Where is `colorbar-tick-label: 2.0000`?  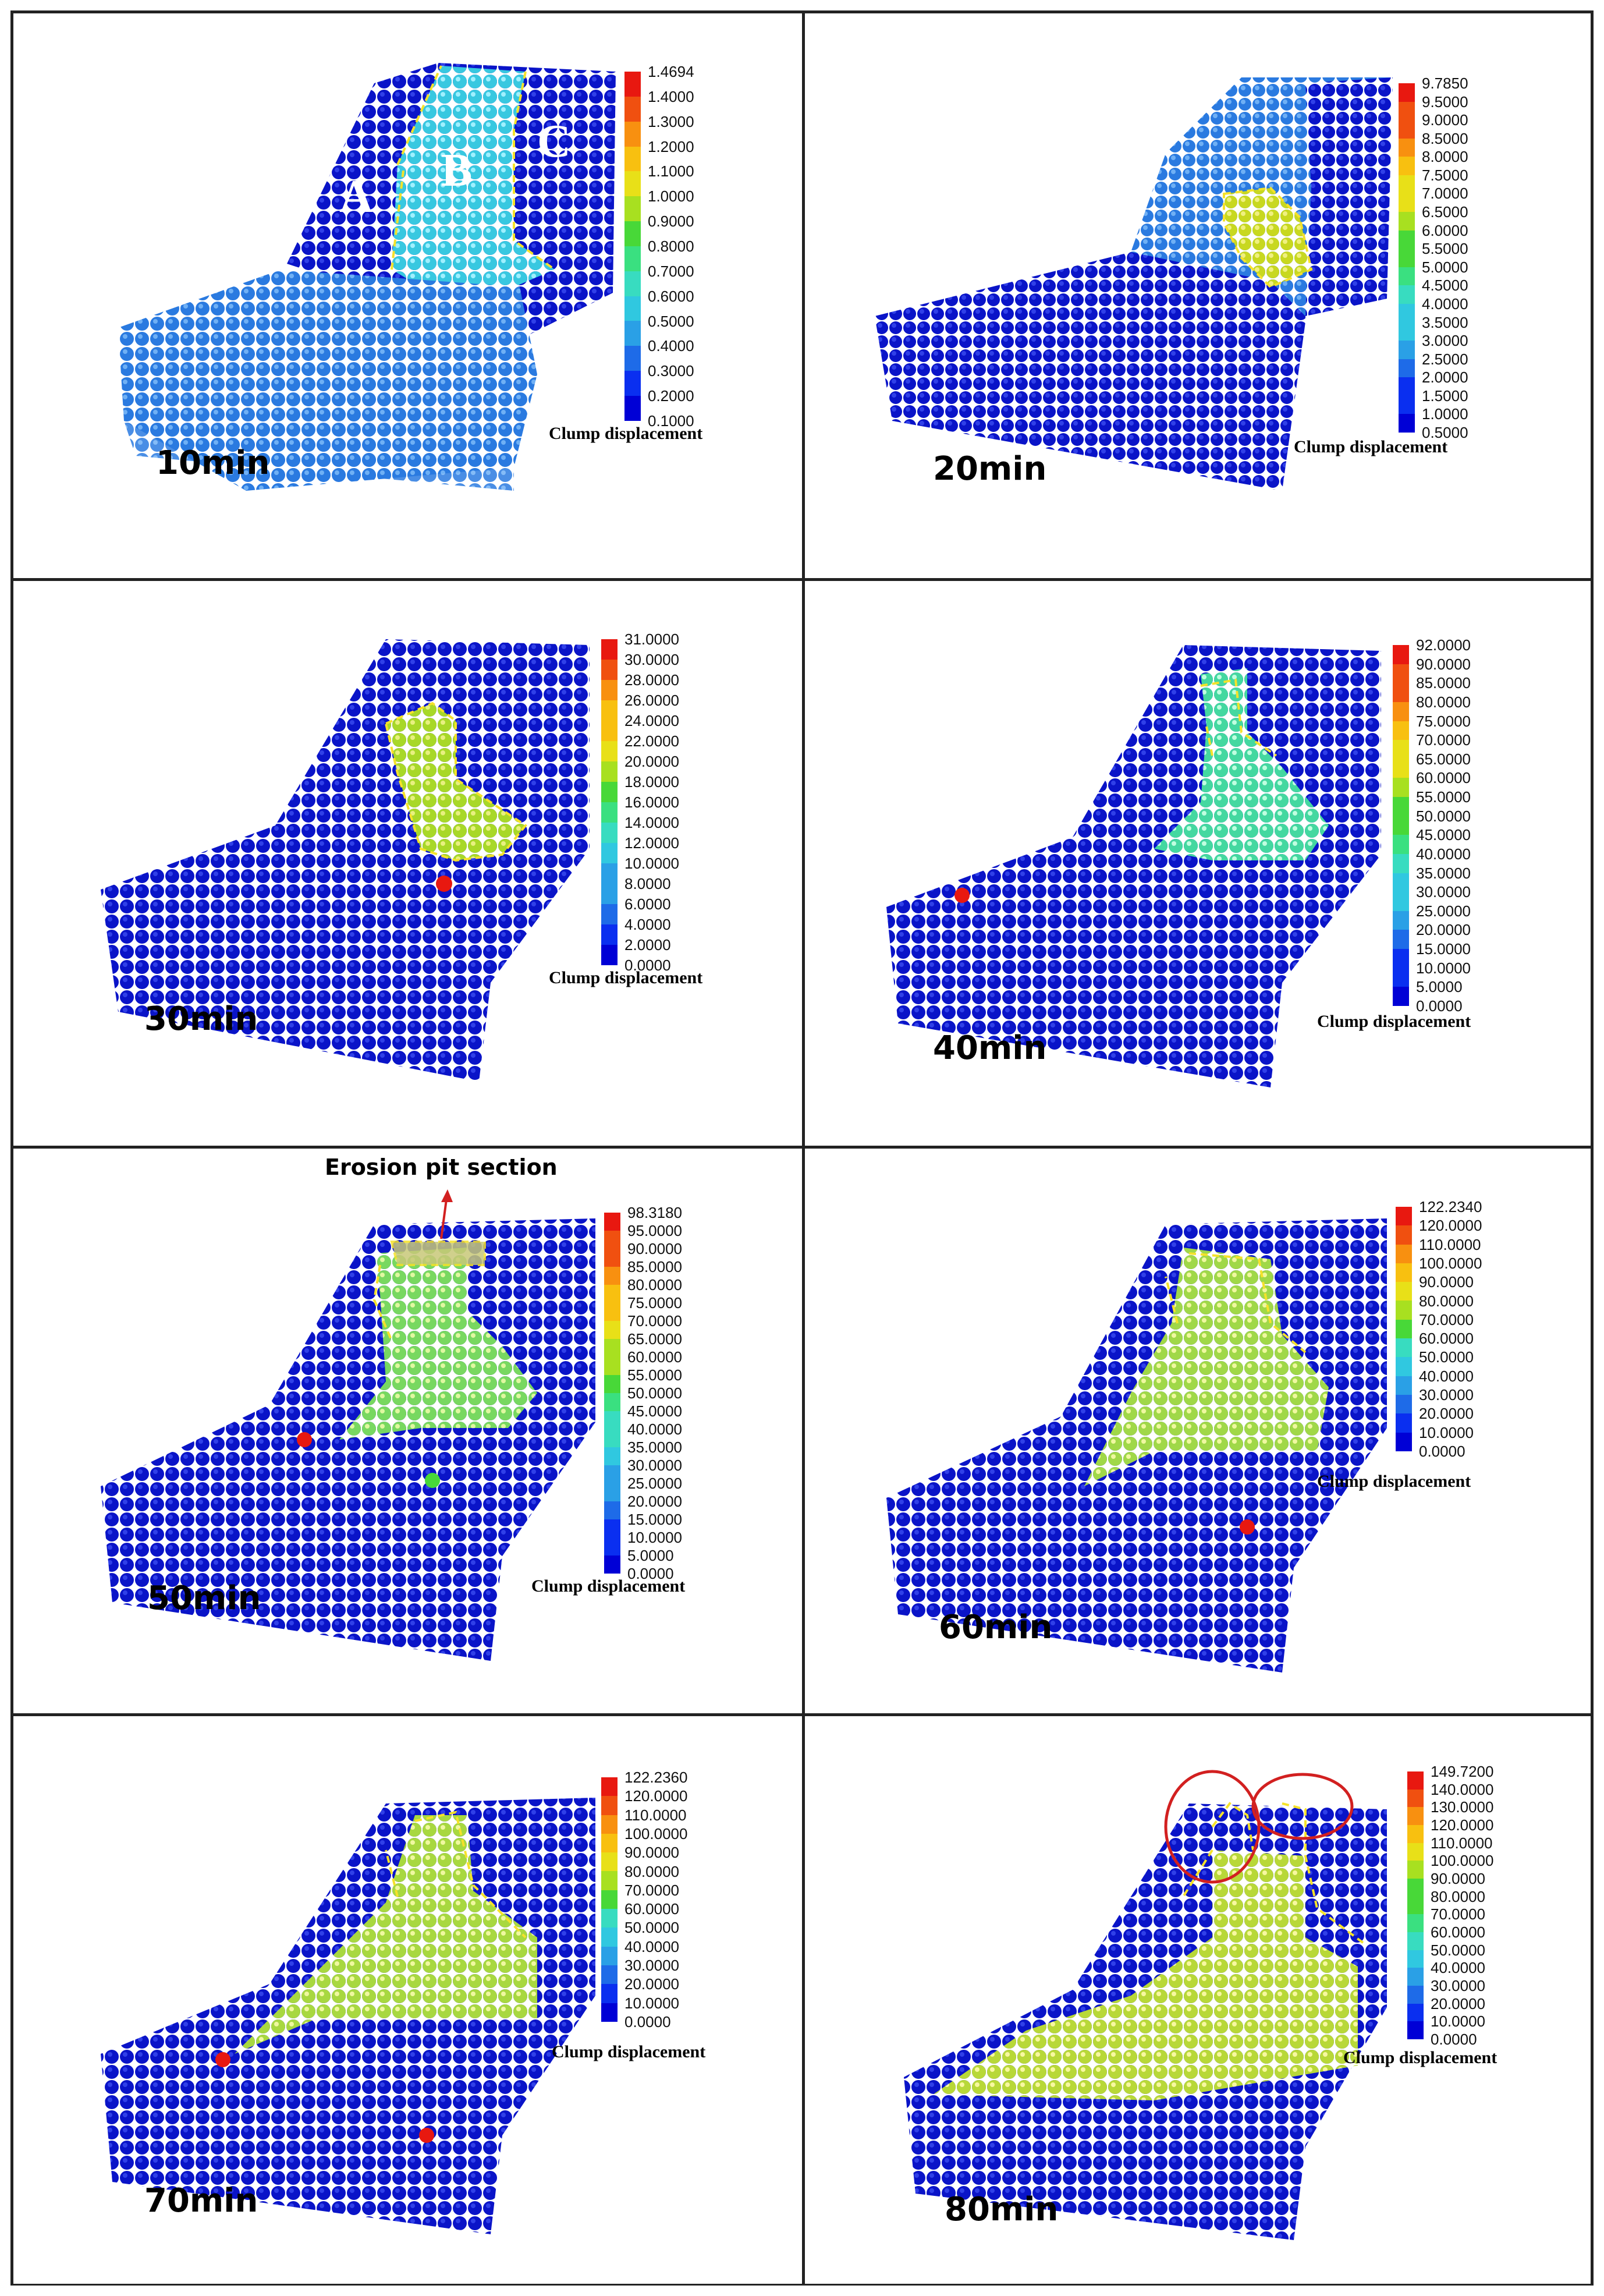 colorbar-tick-label: 2.0000 is located at coordinates (1445, 378).